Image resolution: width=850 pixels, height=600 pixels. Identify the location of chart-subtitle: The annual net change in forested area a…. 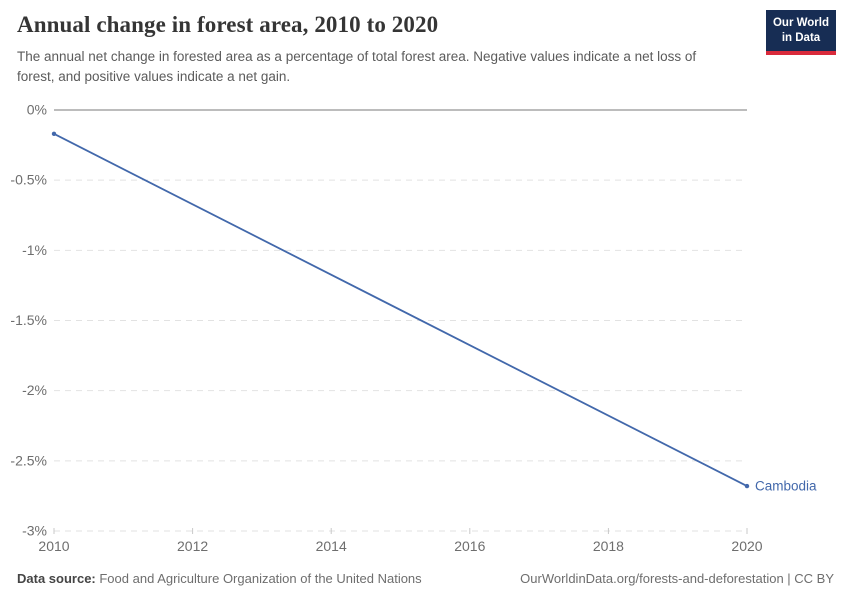
(357, 66).